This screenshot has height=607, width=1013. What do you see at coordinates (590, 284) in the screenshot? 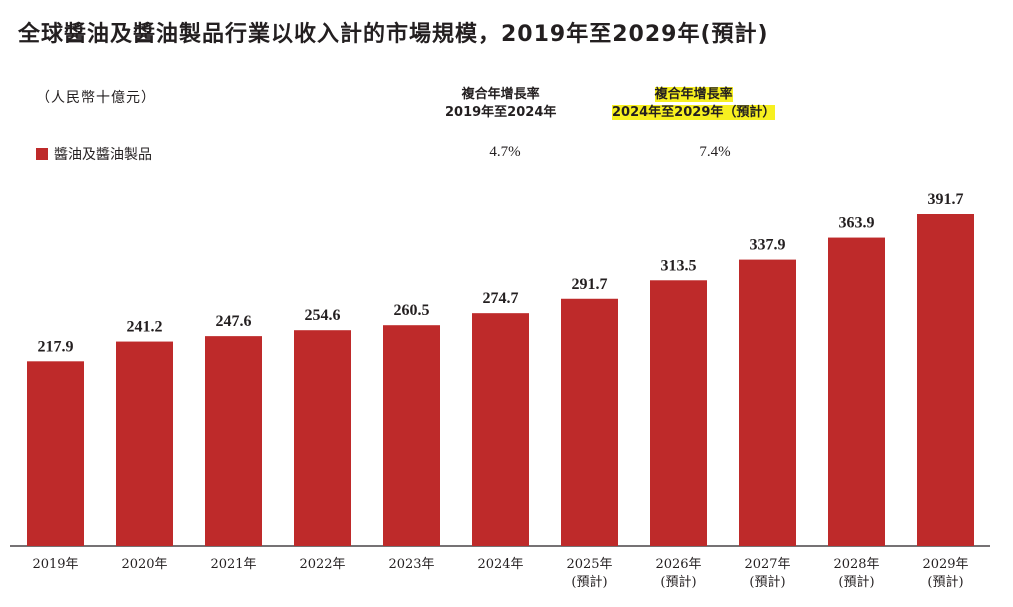
I see `data-label: 291.7` at bounding box center [590, 284].